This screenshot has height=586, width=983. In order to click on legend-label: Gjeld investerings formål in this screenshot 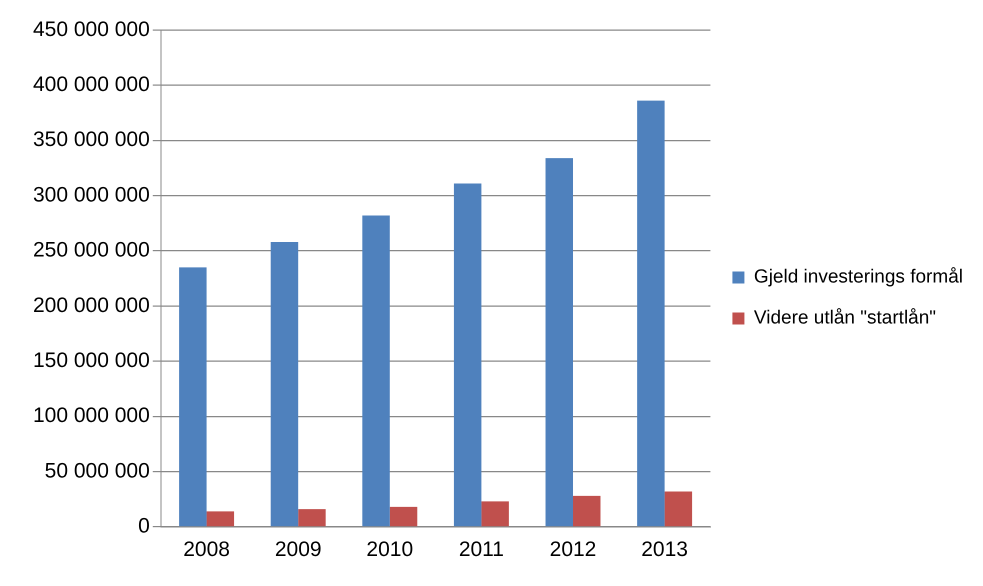, I will do `click(859, 277)`.